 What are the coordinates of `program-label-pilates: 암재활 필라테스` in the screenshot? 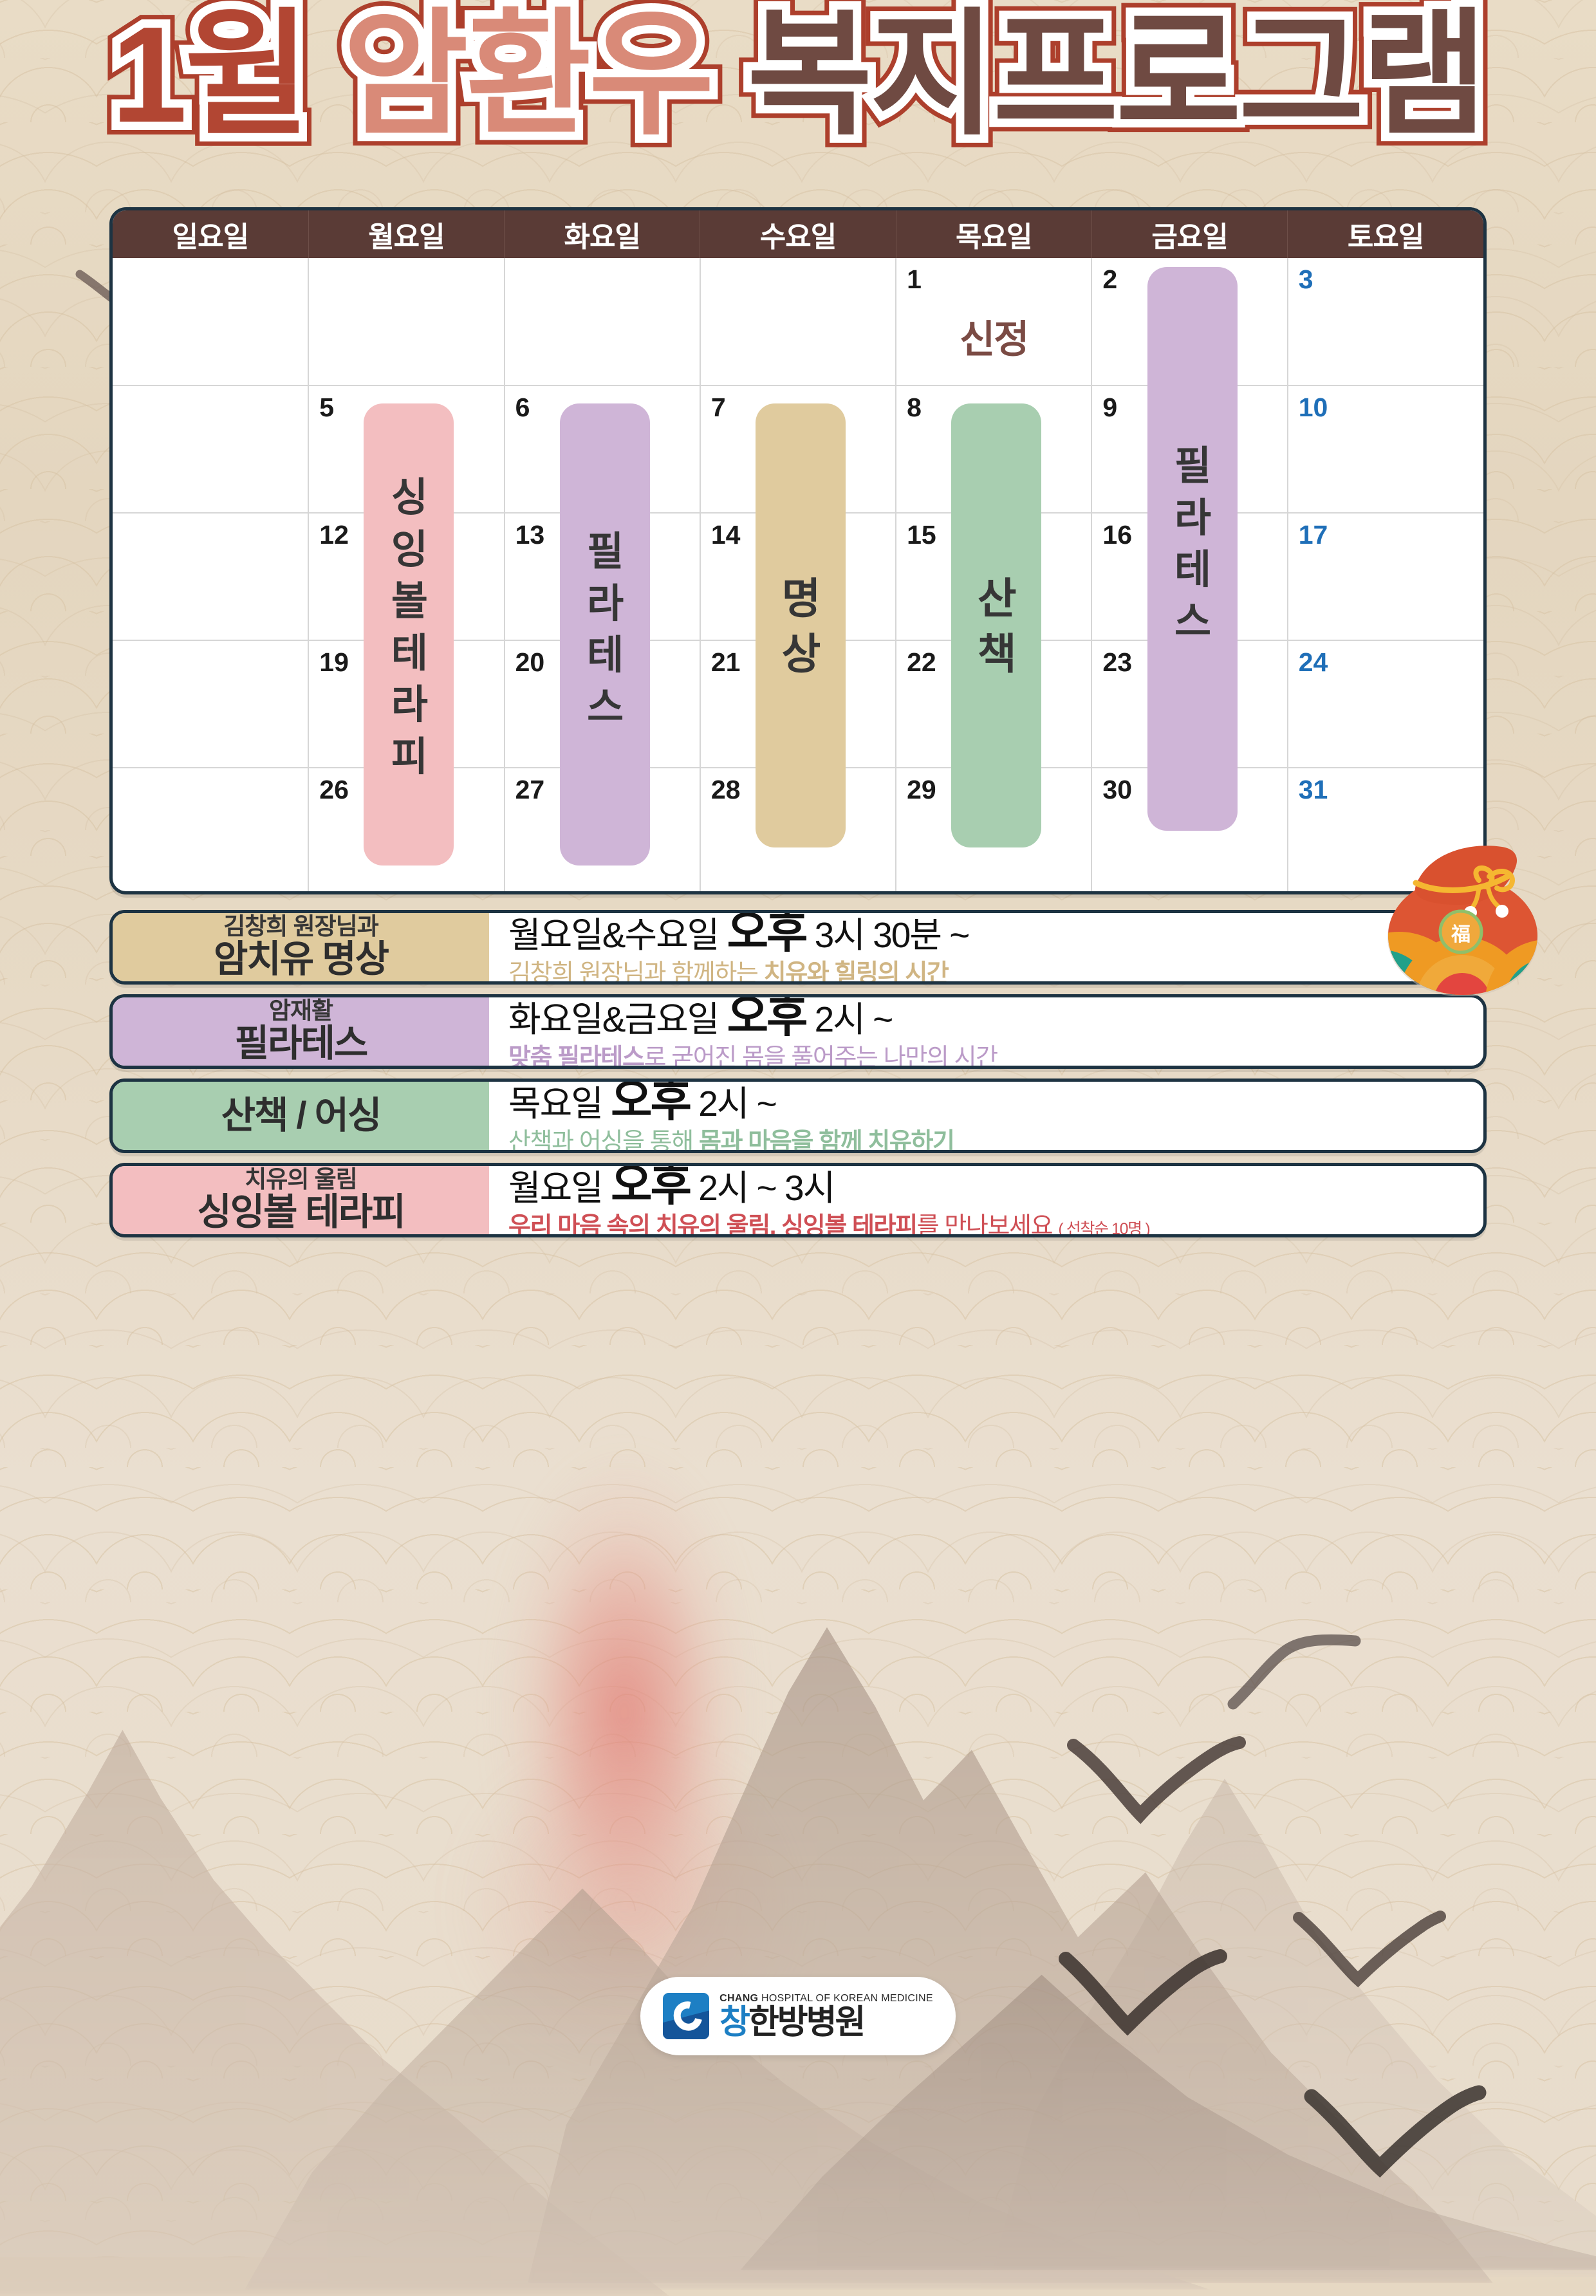 It's located at (301, 1031).